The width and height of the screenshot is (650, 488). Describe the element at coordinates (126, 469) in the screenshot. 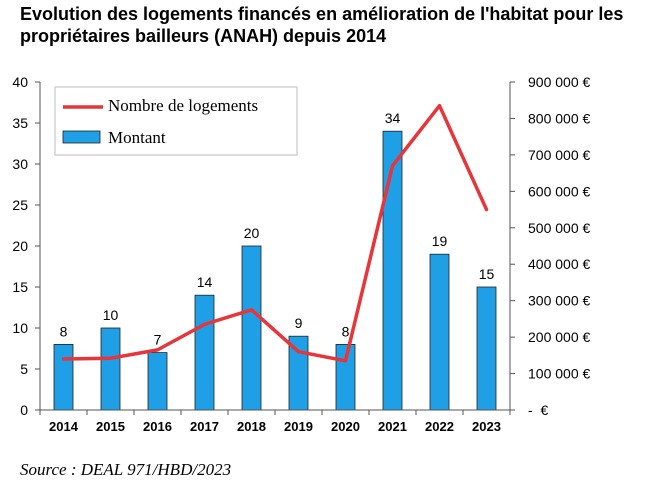

I see `source-note: Source : DEAL 971/HBD/2023` at that location.